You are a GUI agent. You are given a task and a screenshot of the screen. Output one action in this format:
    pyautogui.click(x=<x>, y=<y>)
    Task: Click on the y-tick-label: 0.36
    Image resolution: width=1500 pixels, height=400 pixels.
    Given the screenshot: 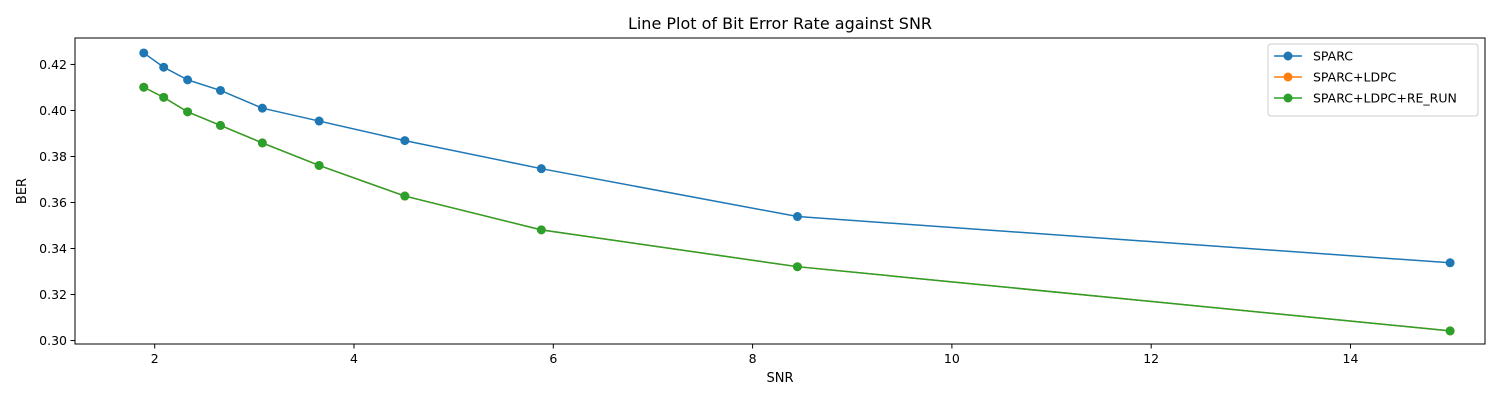 What is the action you would take?
    pyautogui.click(x=53, y=202)
    